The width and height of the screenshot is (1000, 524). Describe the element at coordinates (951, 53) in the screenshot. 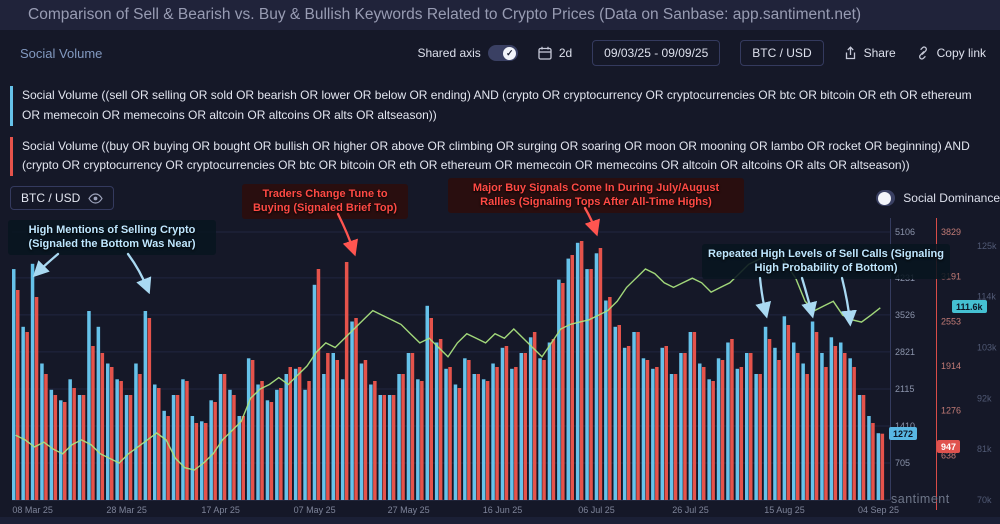

I see `copy-link-button: Copy link` at that location.